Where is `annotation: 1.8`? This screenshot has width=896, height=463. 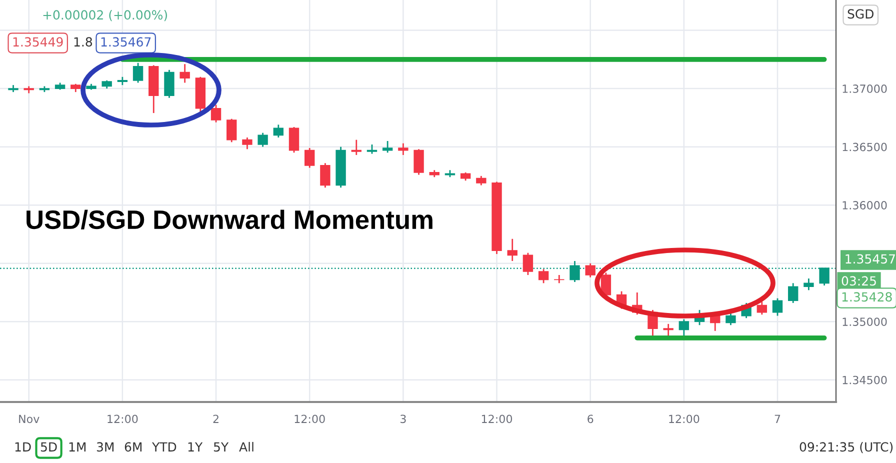
annotation: 1.8 is located at coordinates (83, 42).